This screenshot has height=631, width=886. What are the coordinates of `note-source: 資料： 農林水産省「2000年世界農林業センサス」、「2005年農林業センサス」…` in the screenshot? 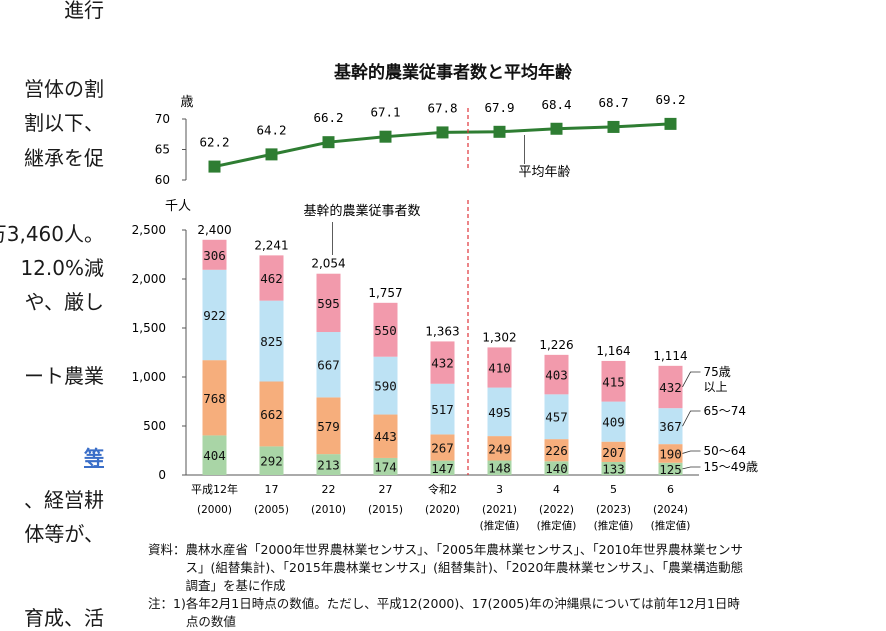 It's located at (446, 567).